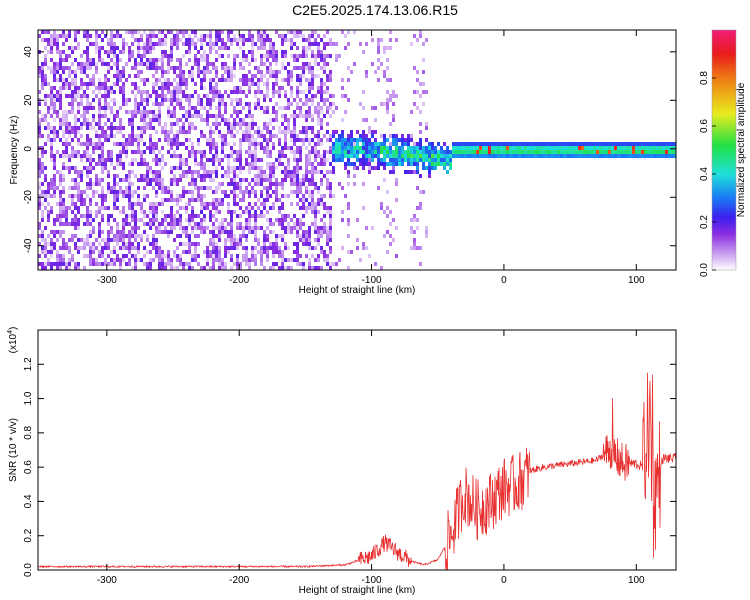 The height and width of the screenshot is (600, 750). I want to click on colorbar-tick-label: 0.6, so click(704, 126).